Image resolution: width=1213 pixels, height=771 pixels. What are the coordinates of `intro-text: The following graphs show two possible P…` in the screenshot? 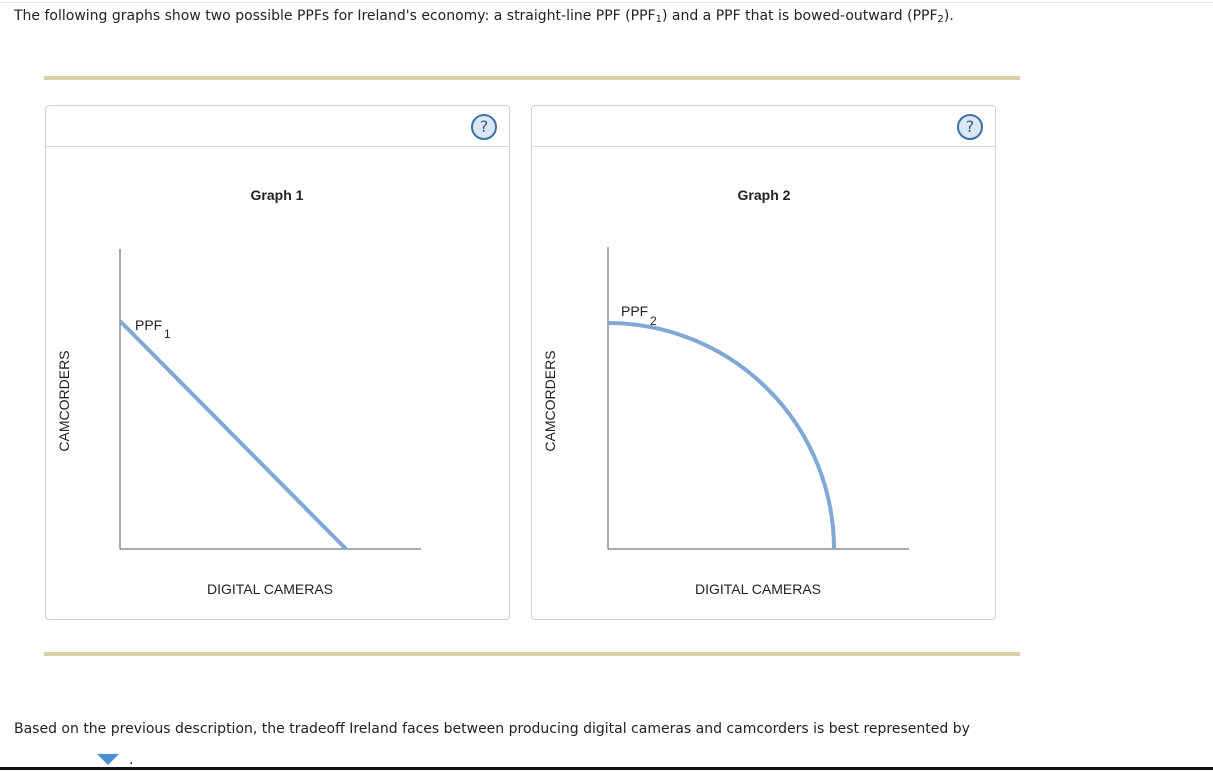 It's located at (484, 16).